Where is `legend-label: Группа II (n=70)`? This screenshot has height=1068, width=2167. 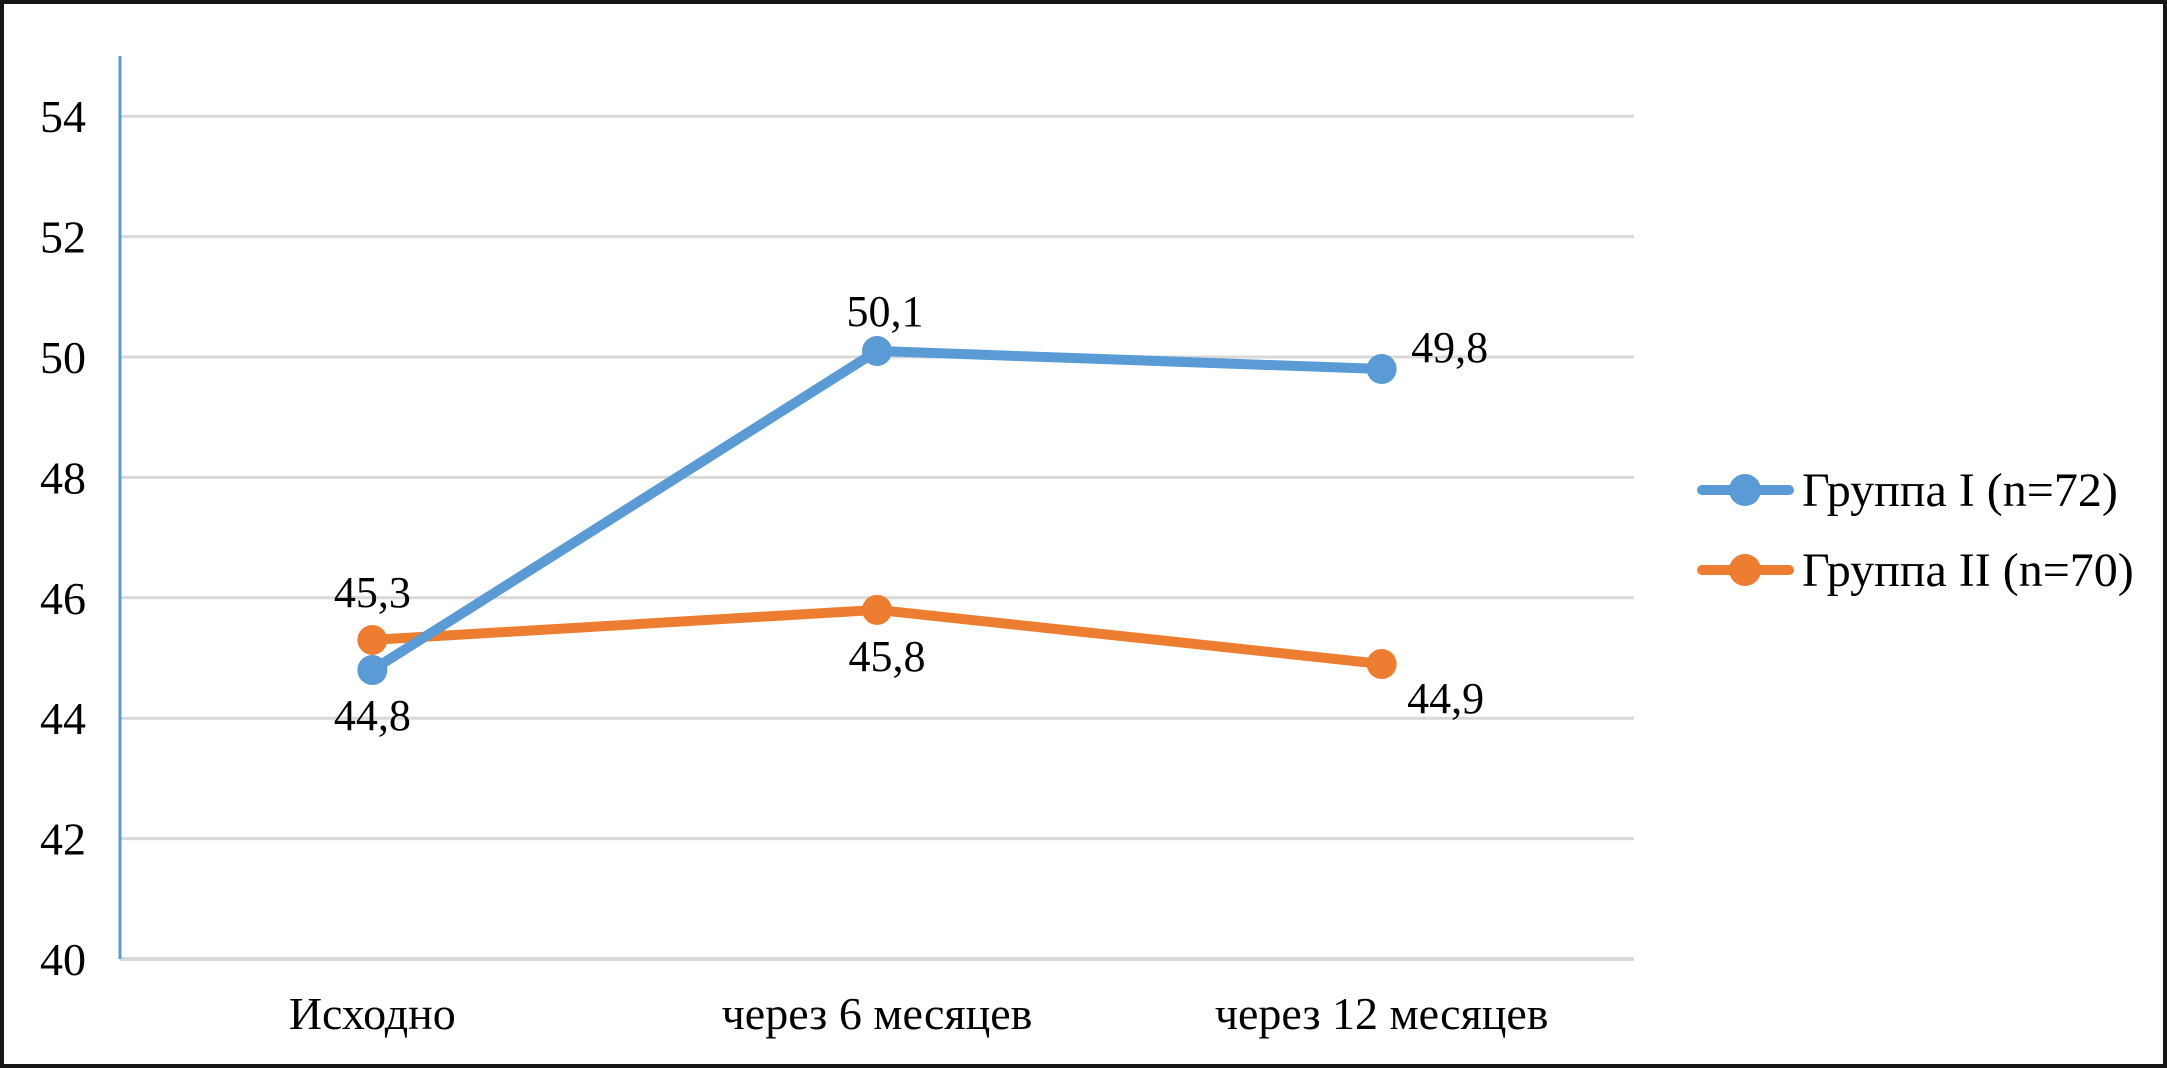 legend-label: Группа II (n=70) is located at coordinates (1968, 570).